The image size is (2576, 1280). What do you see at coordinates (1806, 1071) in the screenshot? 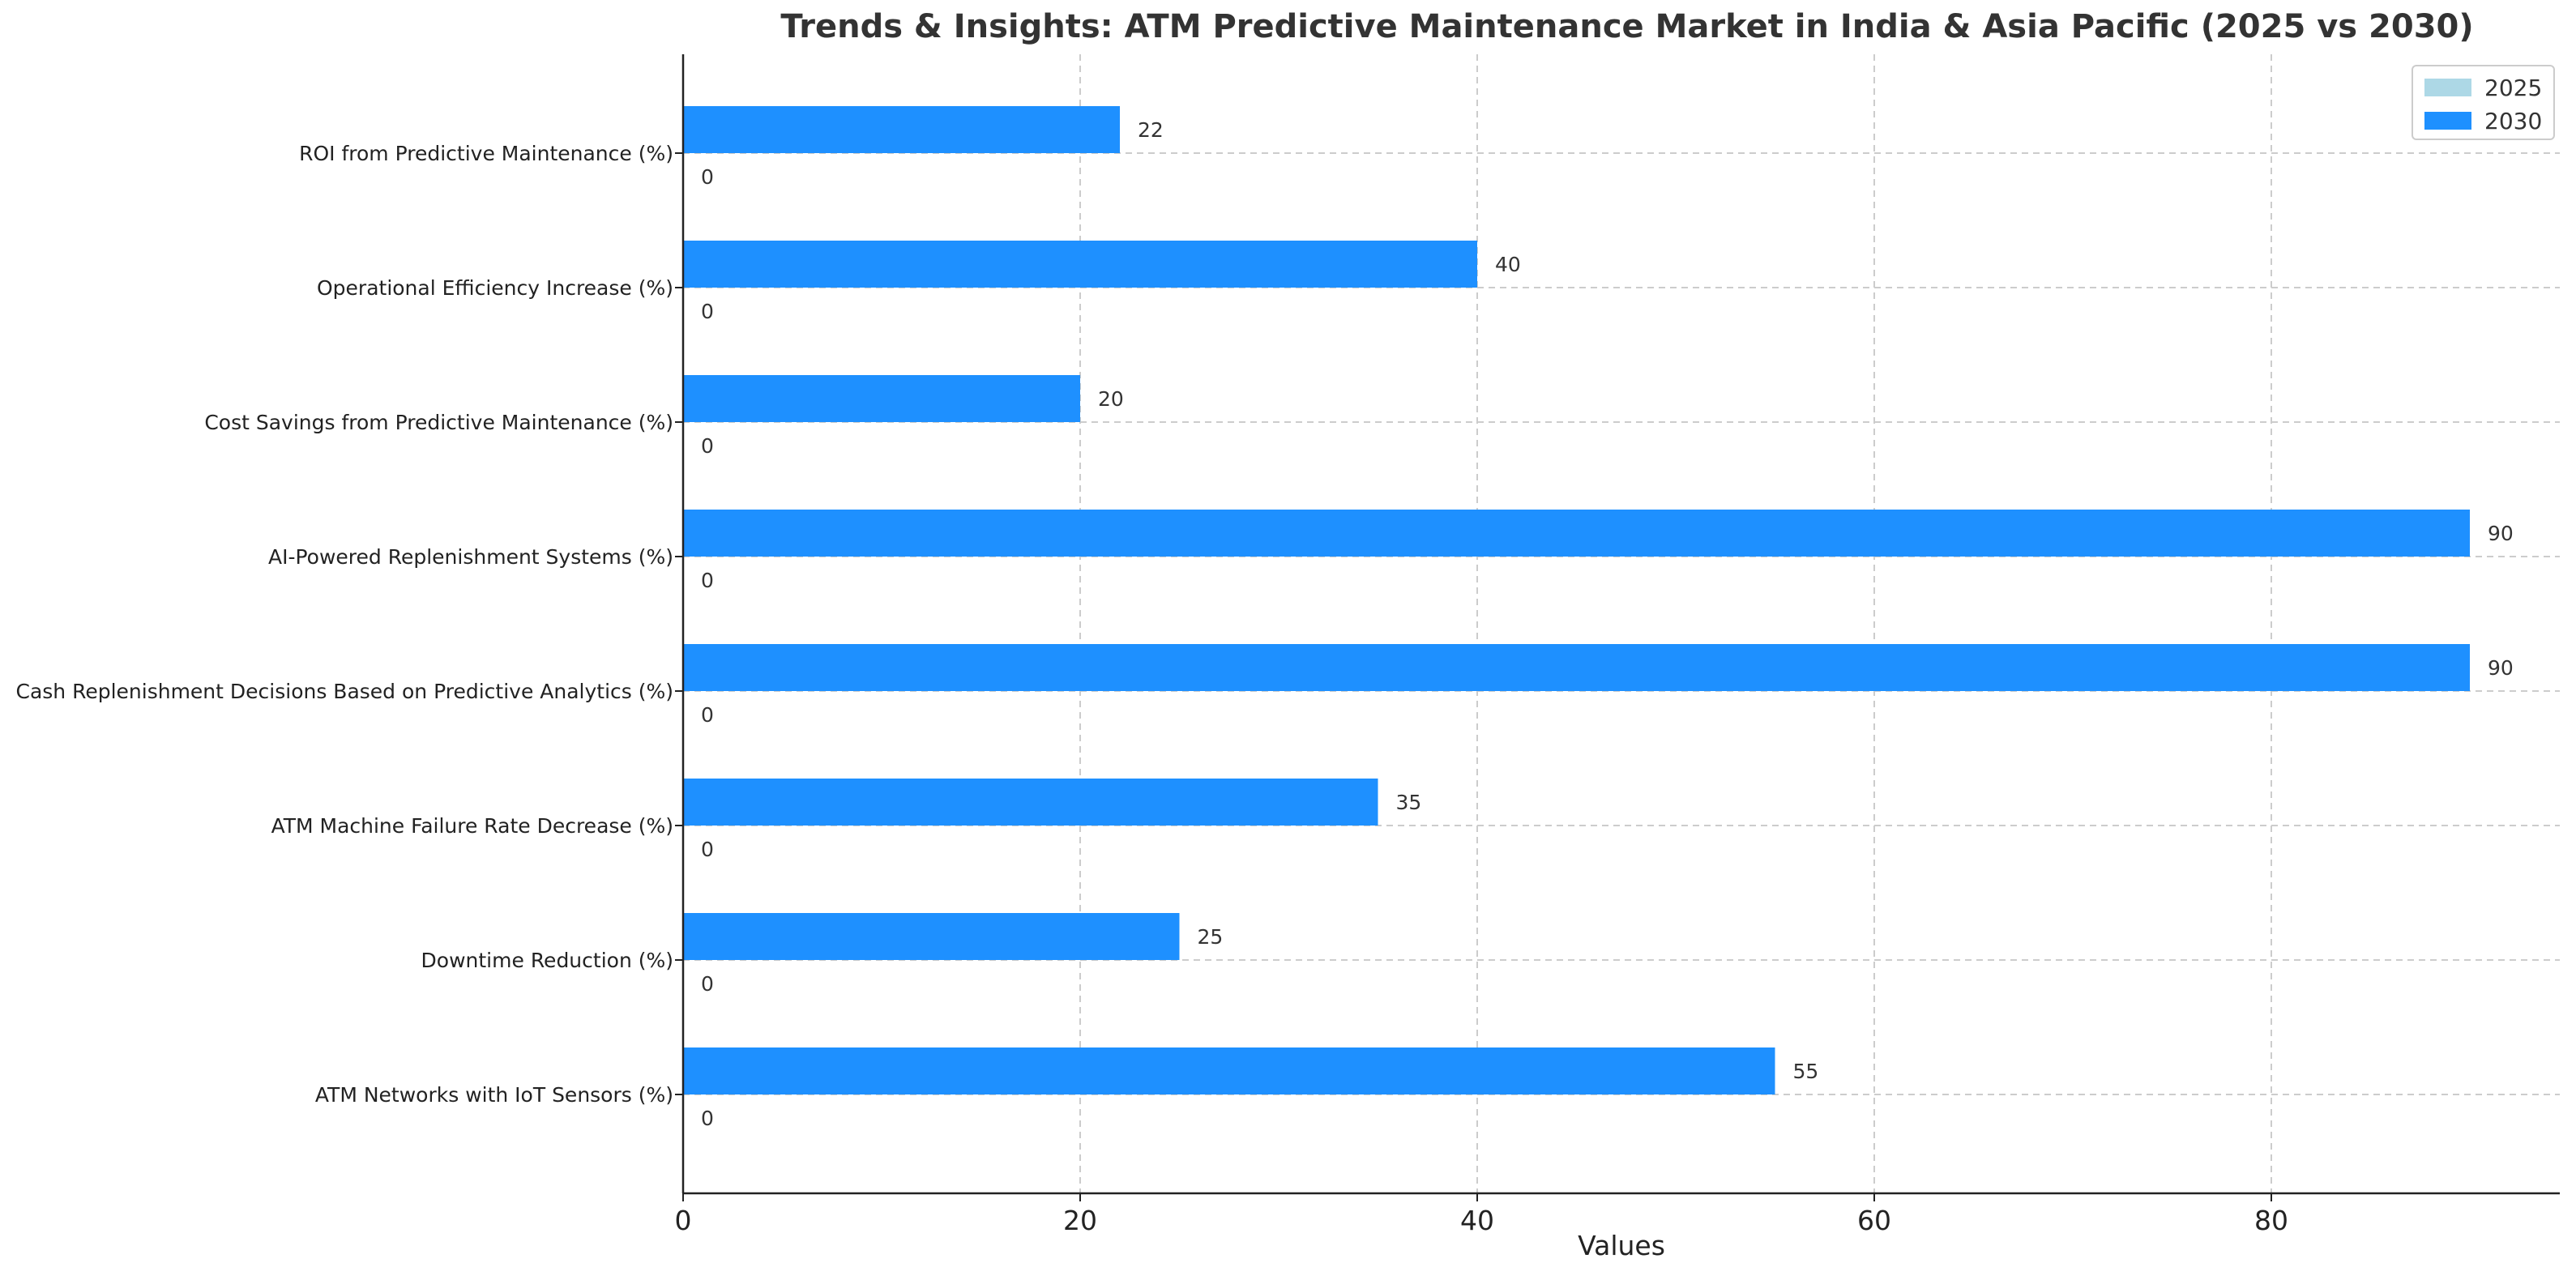
I see `data-label-2030-0: 55` at bounding box center [1806, 1071].